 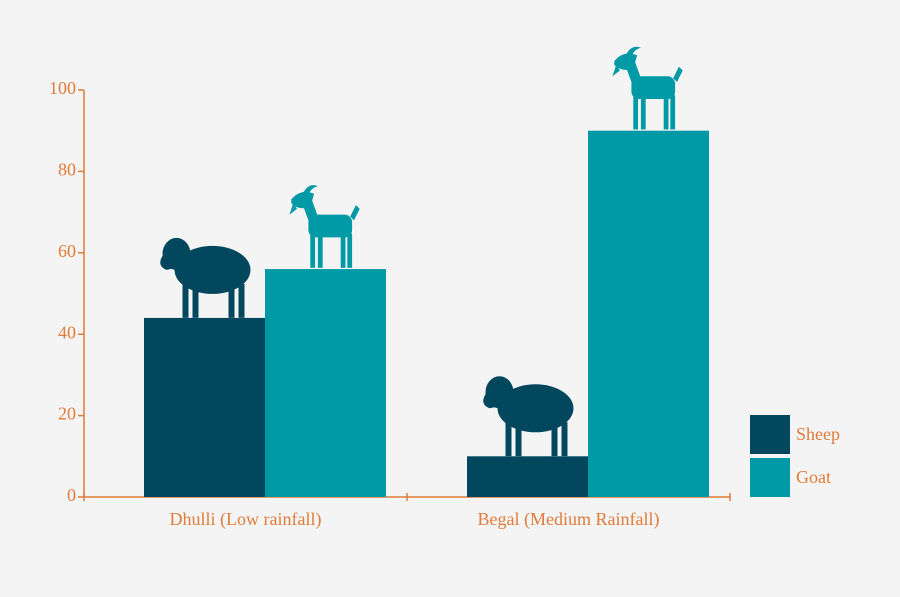 What do you see at coordinates (67, 414) in the screenshot?
I see `y-tick-label: 20` at bounding box center [67, 414].